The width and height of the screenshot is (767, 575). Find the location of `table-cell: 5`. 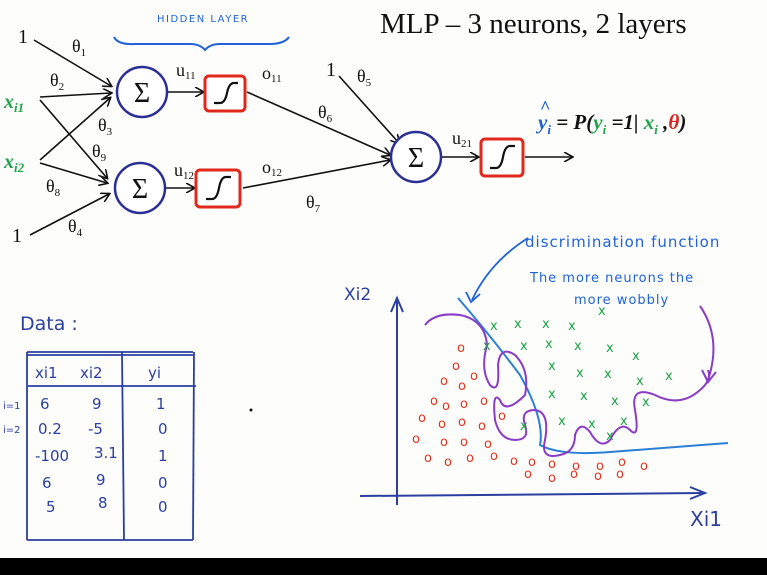

table-cell: 5 is located at coordinates (51, 507).